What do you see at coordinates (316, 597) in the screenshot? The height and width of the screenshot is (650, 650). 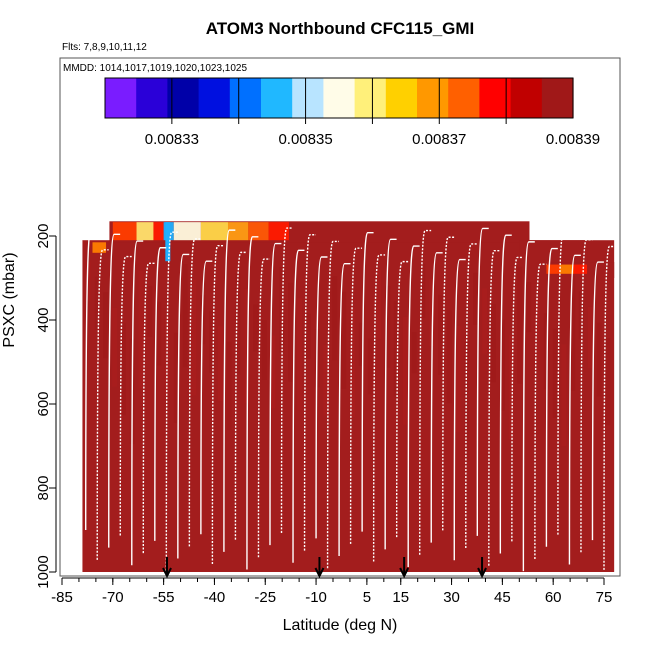 I see `x-tick-label: -10` at bounding box center [316, 597].